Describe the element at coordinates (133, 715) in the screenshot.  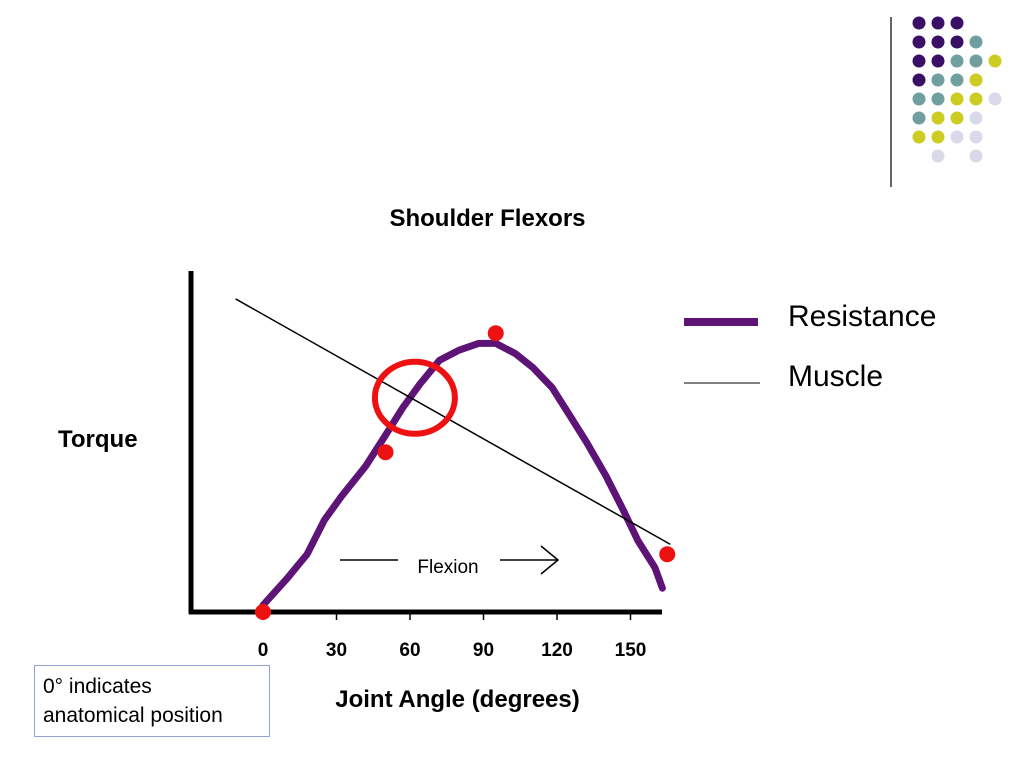
I see `note-line-2: anatomical position` at that location.